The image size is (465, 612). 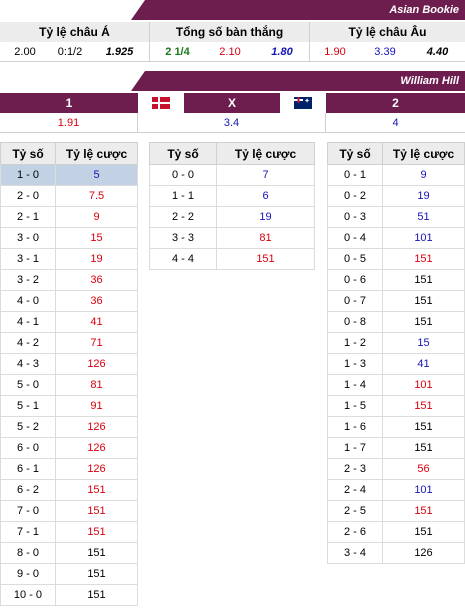 I want to click on score-row: 2 - 6 151, so click(x=396, y=532).